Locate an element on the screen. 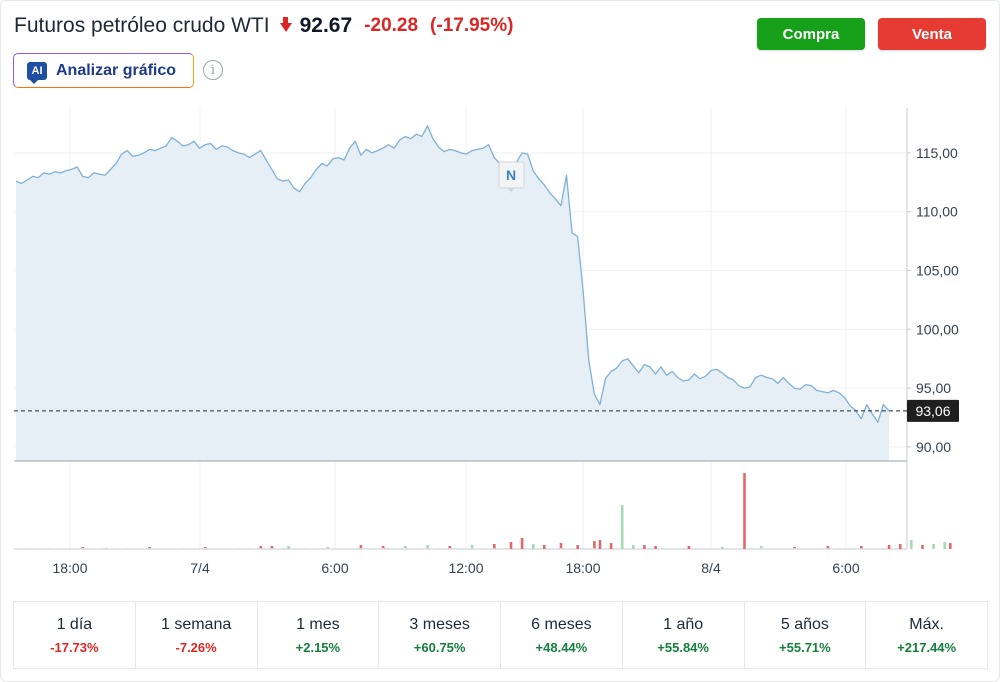  info-icon: i is located at coordinates (213, 70).